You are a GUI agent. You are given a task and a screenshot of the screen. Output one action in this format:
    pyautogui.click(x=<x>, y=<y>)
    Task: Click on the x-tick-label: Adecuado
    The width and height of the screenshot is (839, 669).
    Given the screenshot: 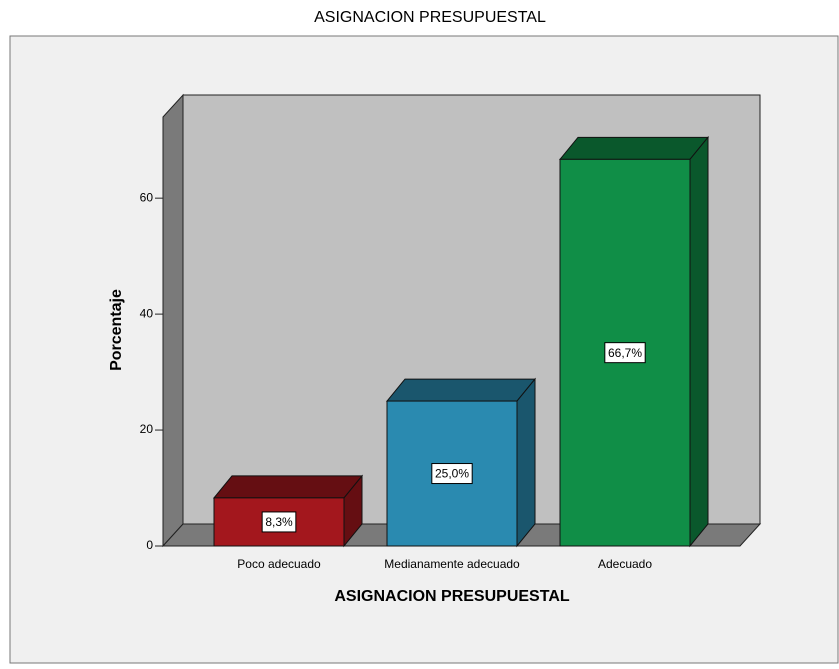 What is the action you would take?
    pyautogui.click(x=625, y=564)
    